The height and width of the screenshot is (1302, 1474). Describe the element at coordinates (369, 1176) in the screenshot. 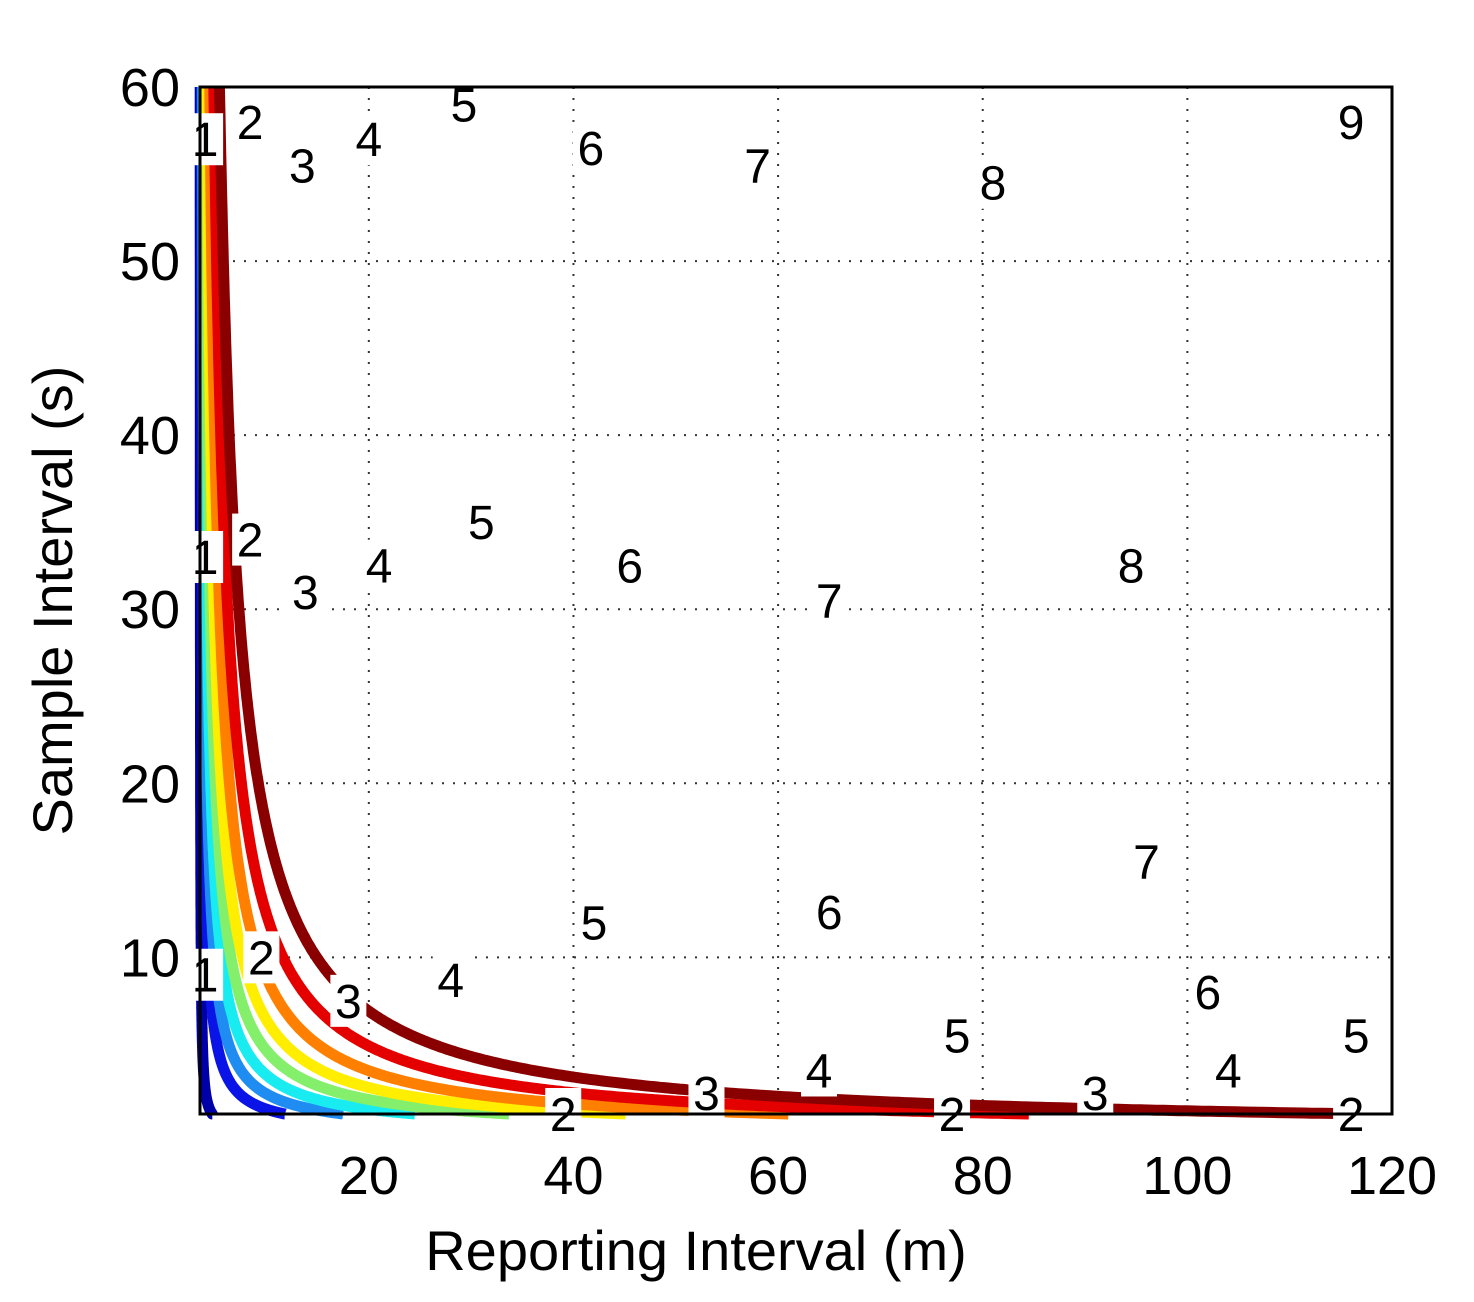

I see `x-tick-label: 20` at that location.